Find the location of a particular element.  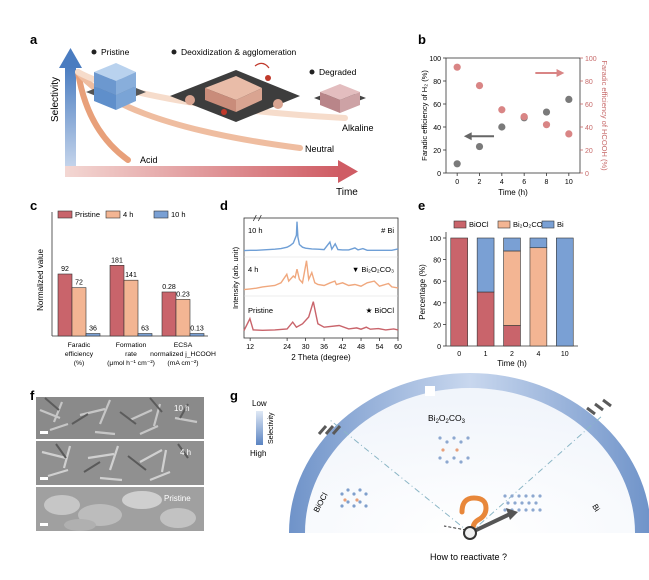

sem-image-pristine: Pristine is located at coordinates (120, 509).